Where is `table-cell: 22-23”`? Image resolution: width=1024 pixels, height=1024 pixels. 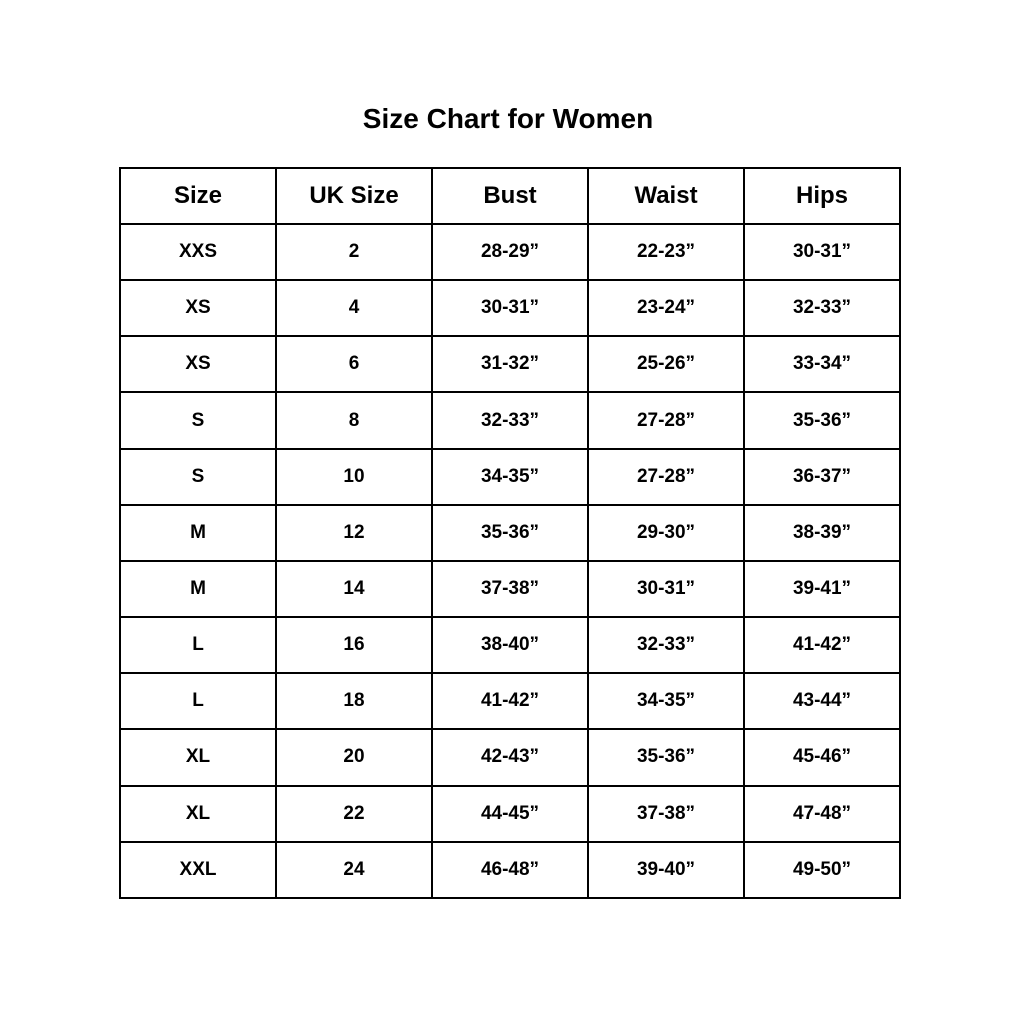 table-cell: 22-23” is located at coordinates (666, 252).